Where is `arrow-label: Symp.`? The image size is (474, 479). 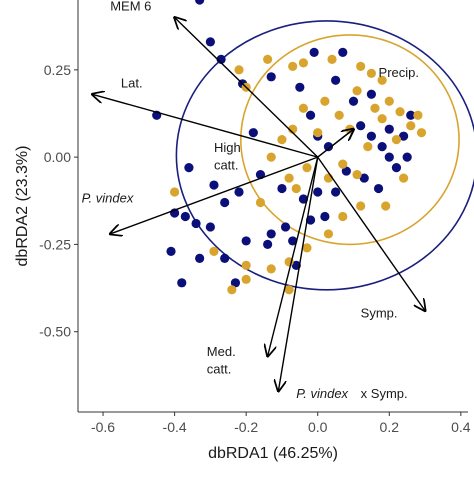
arrow-label: Symp. is located at coordinates (379, 313).